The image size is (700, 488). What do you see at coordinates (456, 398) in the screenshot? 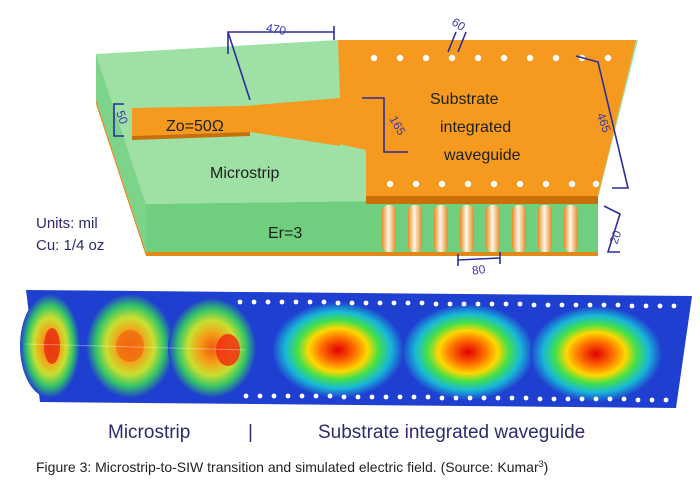
I see `field-via-row-bottom` at bounding box center [456, 398].